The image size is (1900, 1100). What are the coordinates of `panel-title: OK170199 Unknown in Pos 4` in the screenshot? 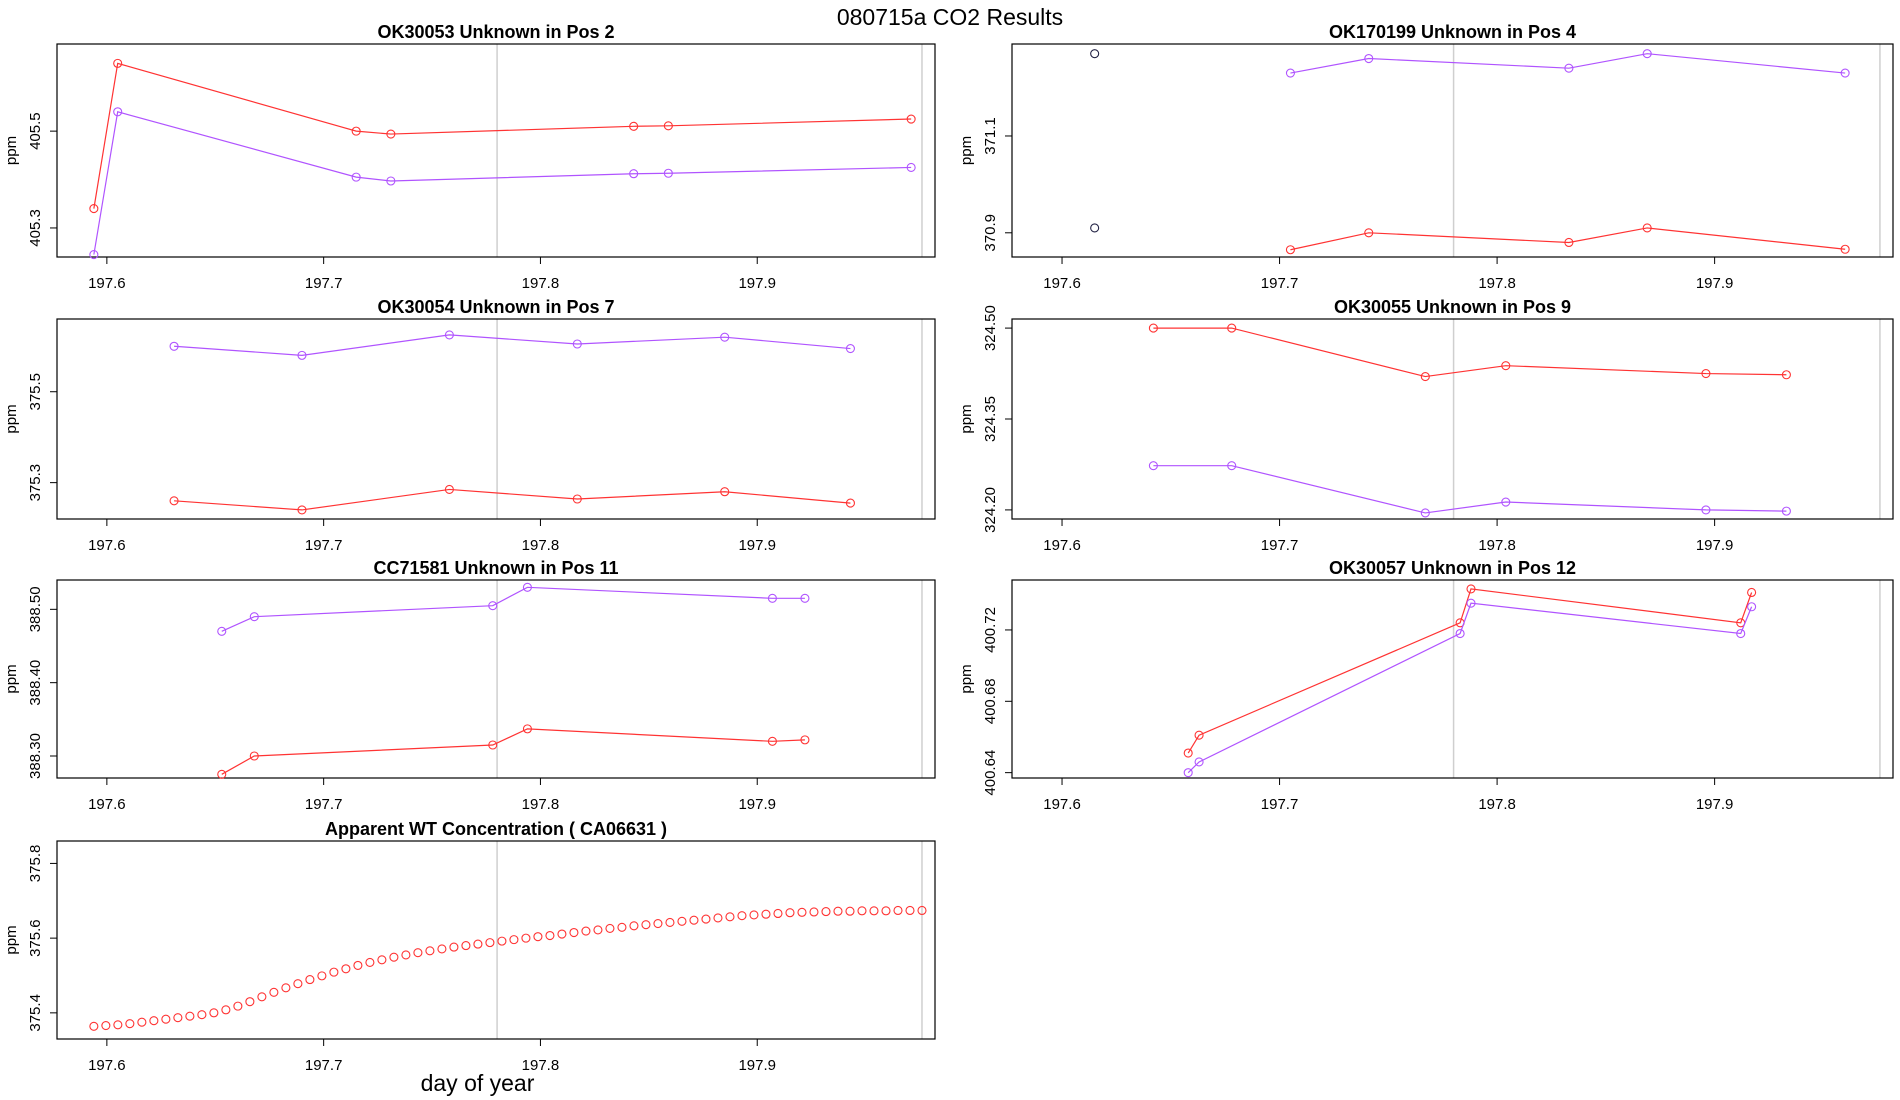 It's located at (1452, 32).